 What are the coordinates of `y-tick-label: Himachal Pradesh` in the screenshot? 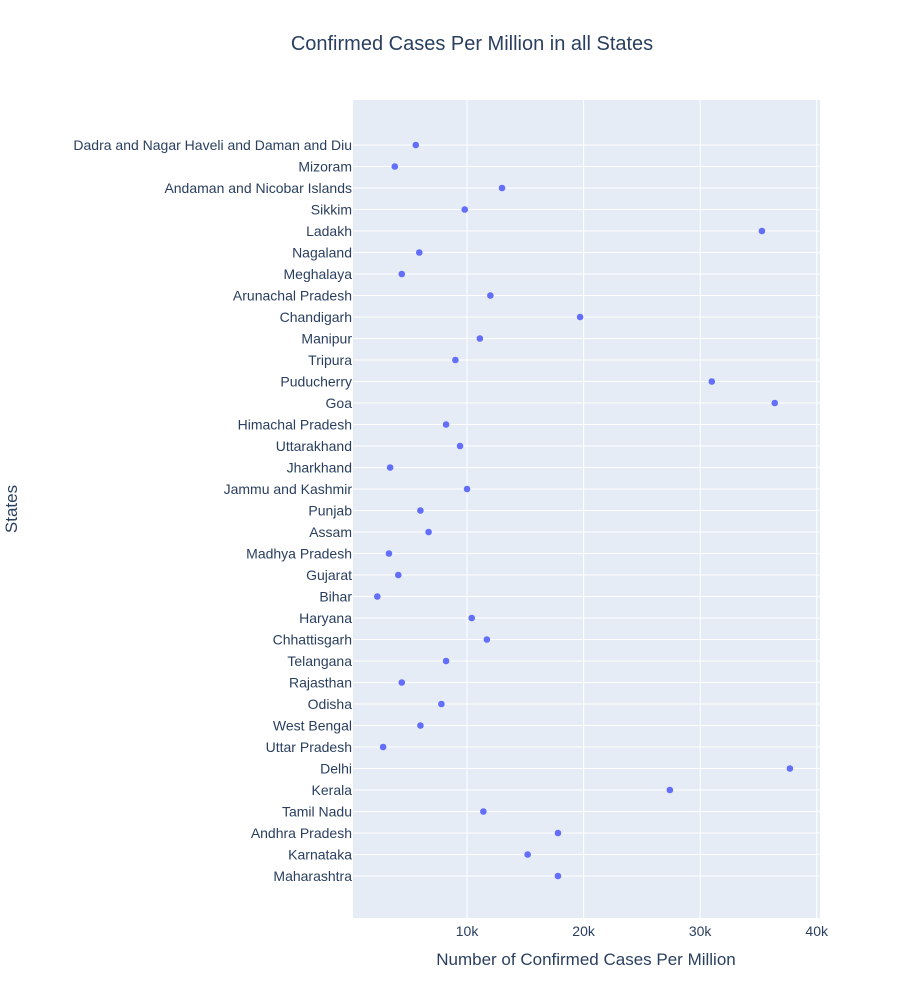 It's located at (295, 425).